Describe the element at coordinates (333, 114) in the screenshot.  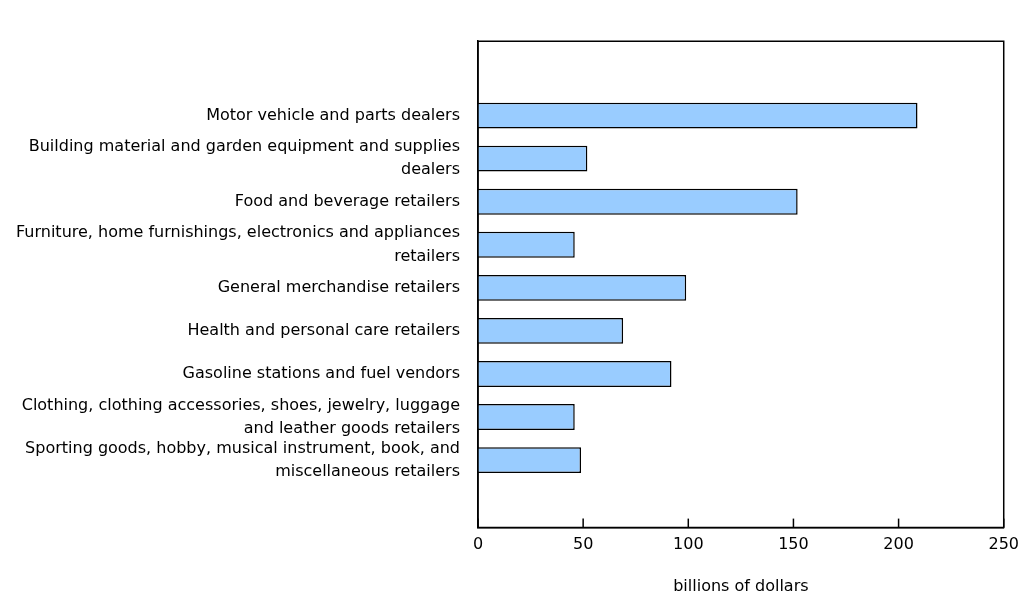
I see `y-tick-label: Motor vehicle and parts dealers` at that location.